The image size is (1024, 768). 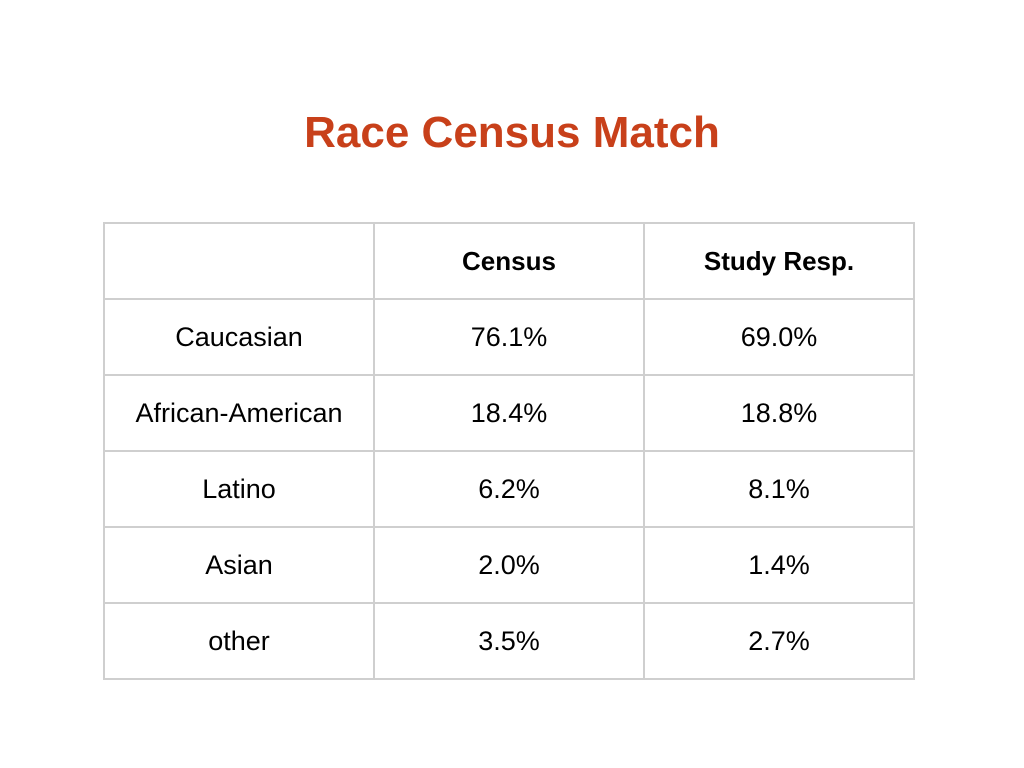 I want to click on census-value: 18.4%, so click(x=509, y=413).